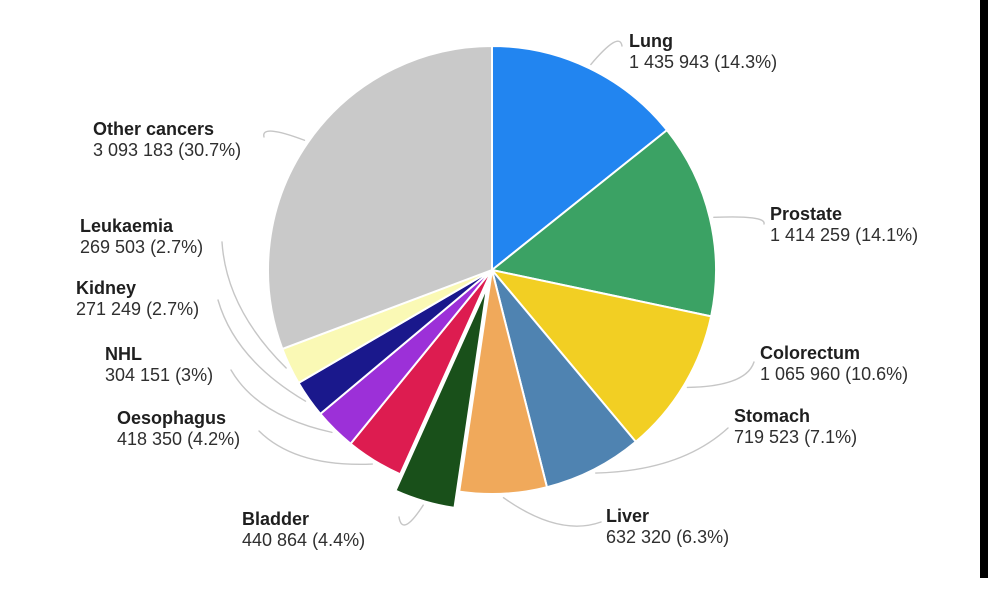 The height and width of the screenshot is (593, 988). I want to click on slice-label-bladder: Bladder 440 864 (4.4%), so click(303, 530).